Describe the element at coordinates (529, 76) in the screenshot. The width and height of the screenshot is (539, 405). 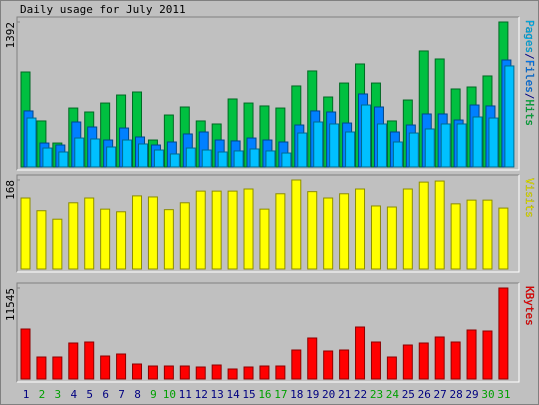
I see `legend-entry: Files` at that location.